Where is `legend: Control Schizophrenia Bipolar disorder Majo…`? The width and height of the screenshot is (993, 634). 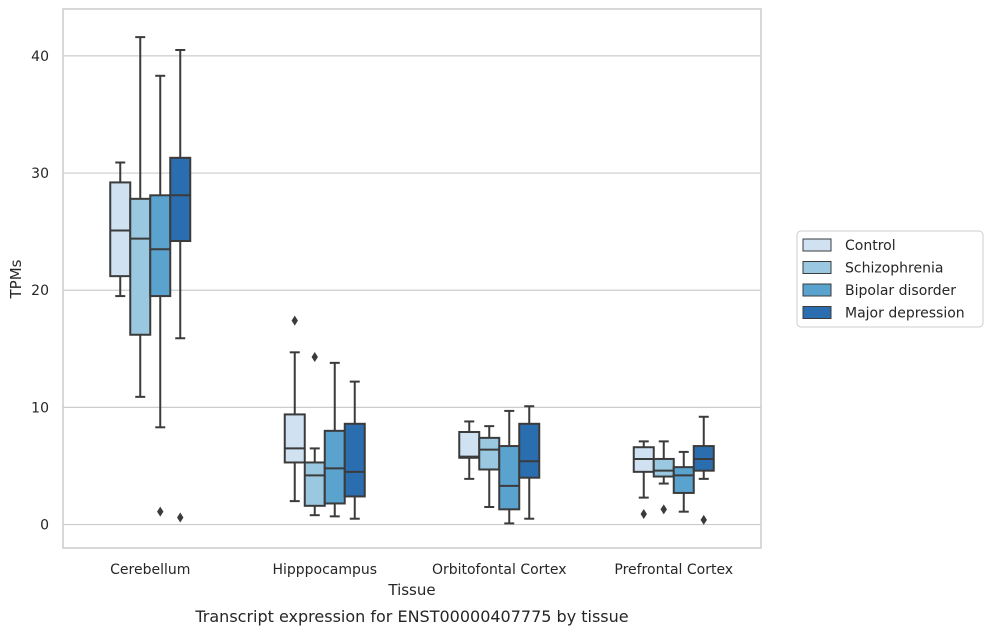
legend: Control Schizophrenia Bipolar disorder Majo… is located at coordinates (890, 279).